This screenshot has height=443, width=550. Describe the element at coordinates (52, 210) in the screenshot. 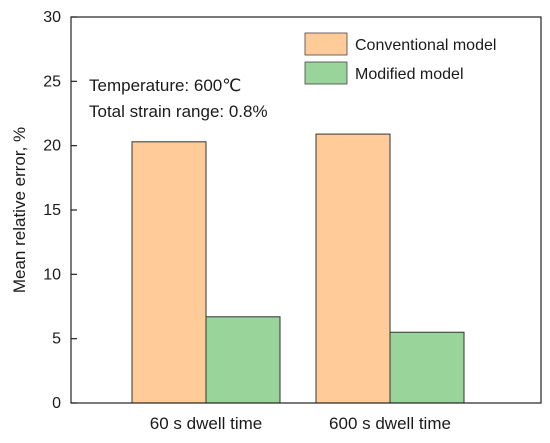

I see `y-tick-label: 15` at that location.